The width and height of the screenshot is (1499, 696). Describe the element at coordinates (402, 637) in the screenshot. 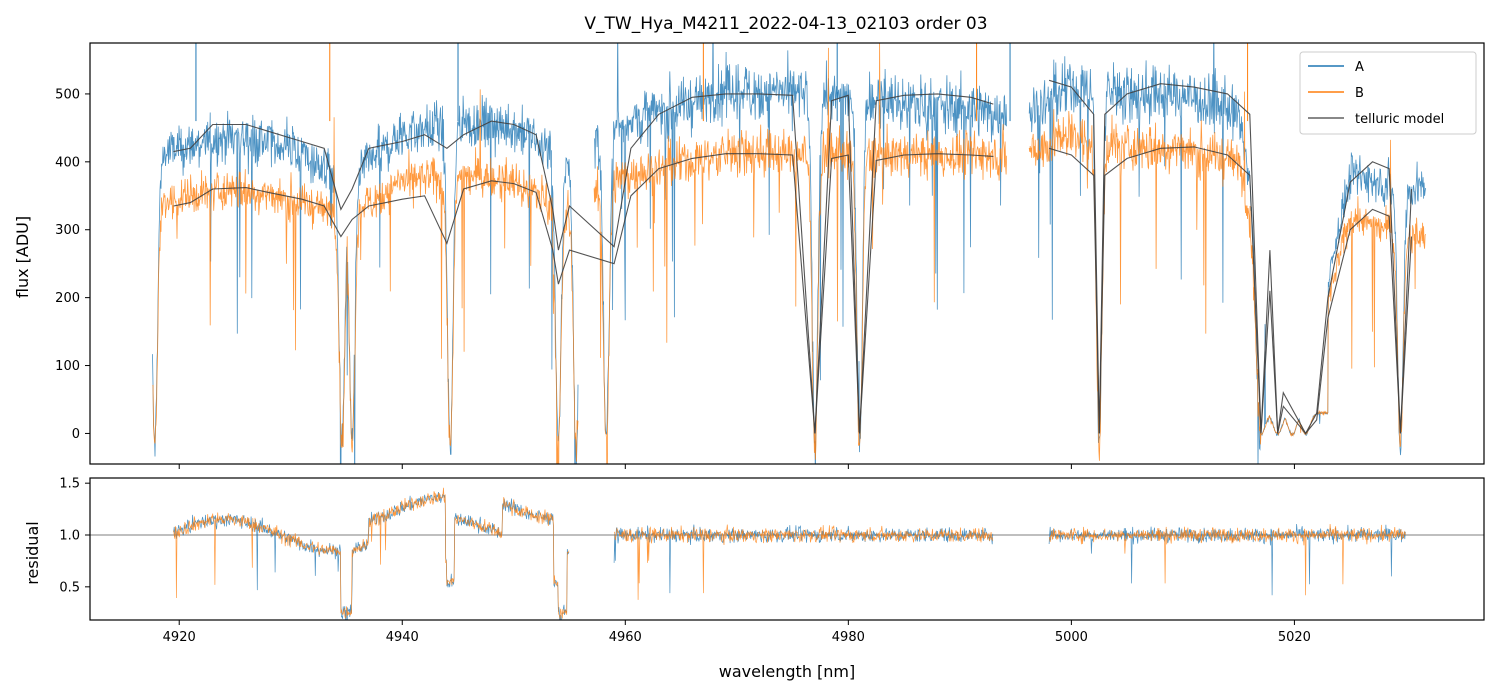

I see `x-tick-label: 4940` at that location.